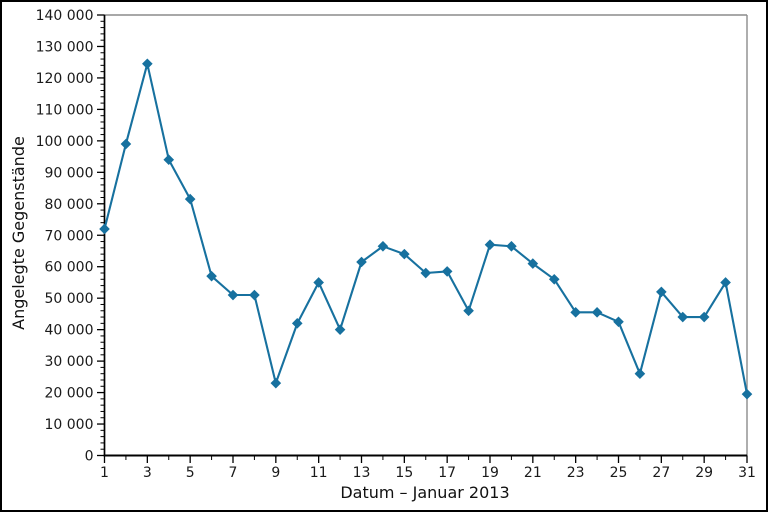  Describe the element at coordinates (190, 473) in the screenshot. I see `x-tick-label: 5` at that location.